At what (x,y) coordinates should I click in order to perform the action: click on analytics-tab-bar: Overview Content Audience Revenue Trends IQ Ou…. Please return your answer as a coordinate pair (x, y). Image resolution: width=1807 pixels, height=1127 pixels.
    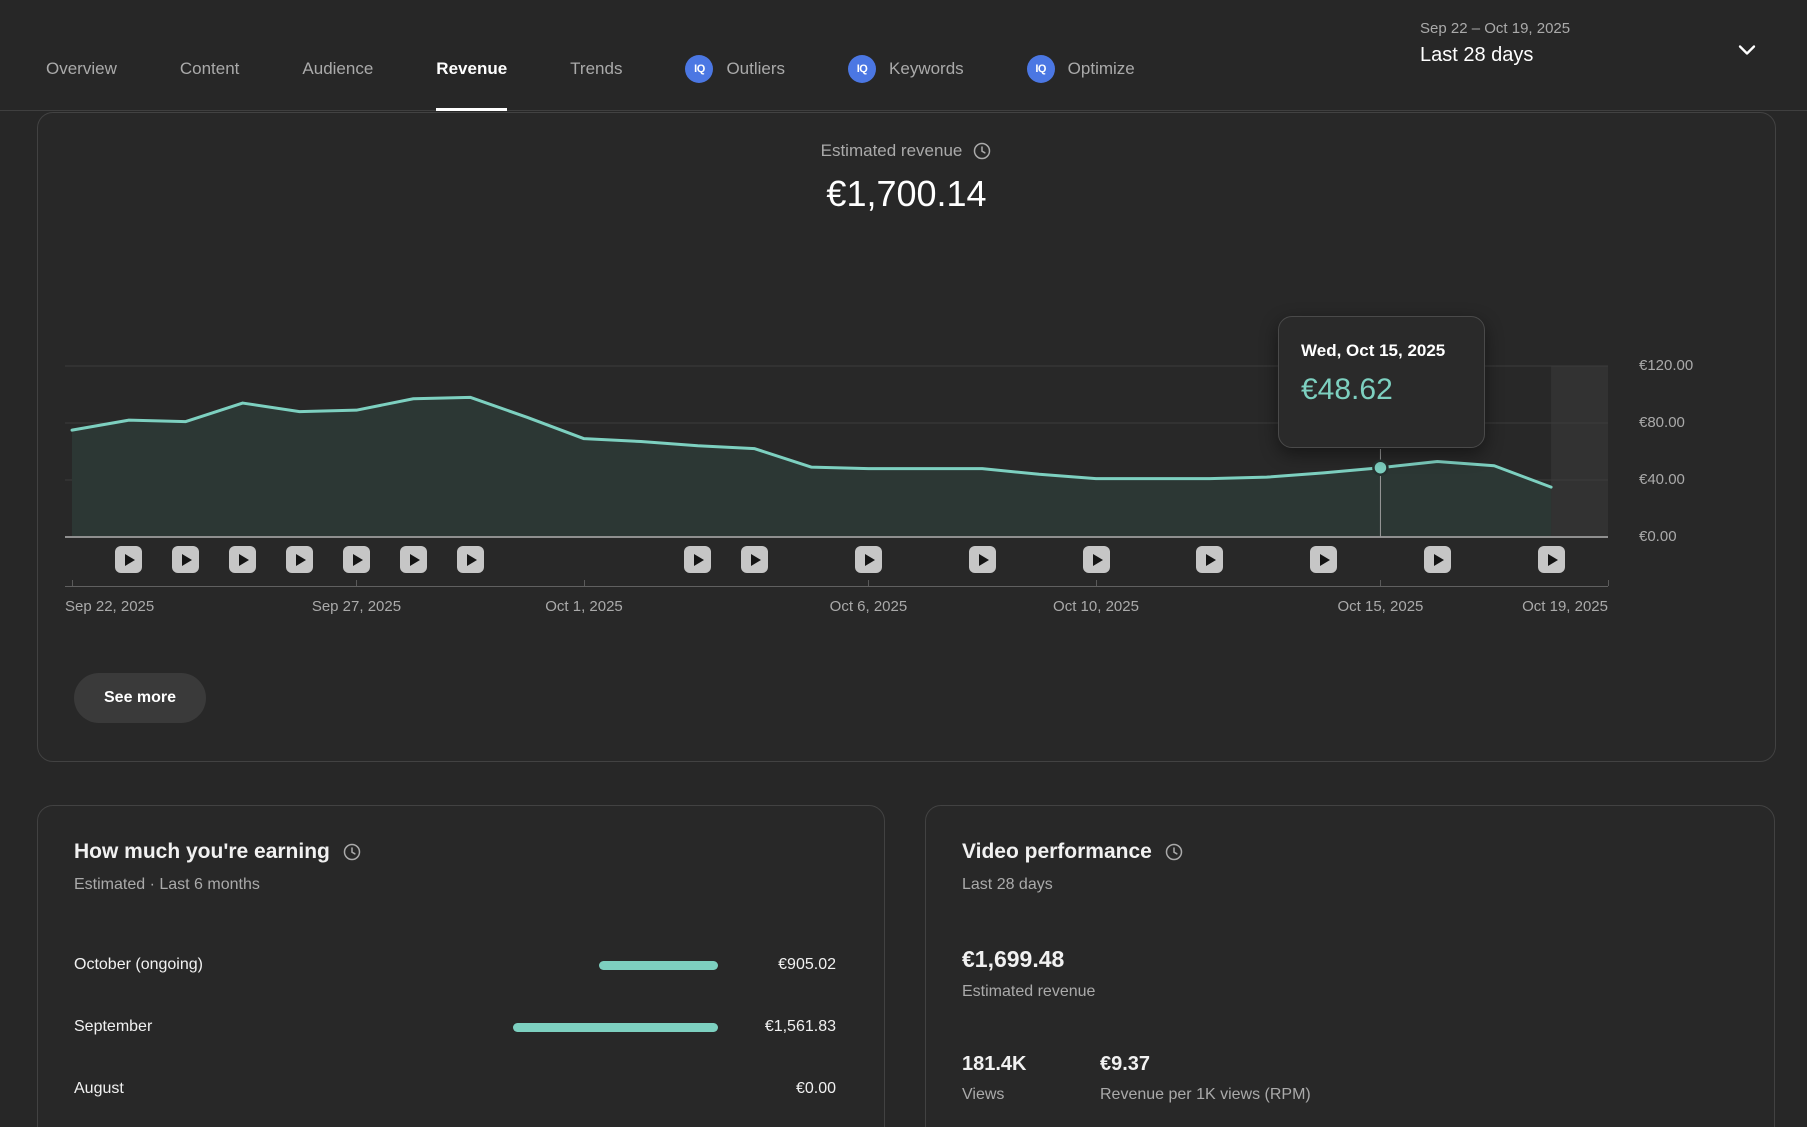
    Looking at the image, I should click on (903, 55).